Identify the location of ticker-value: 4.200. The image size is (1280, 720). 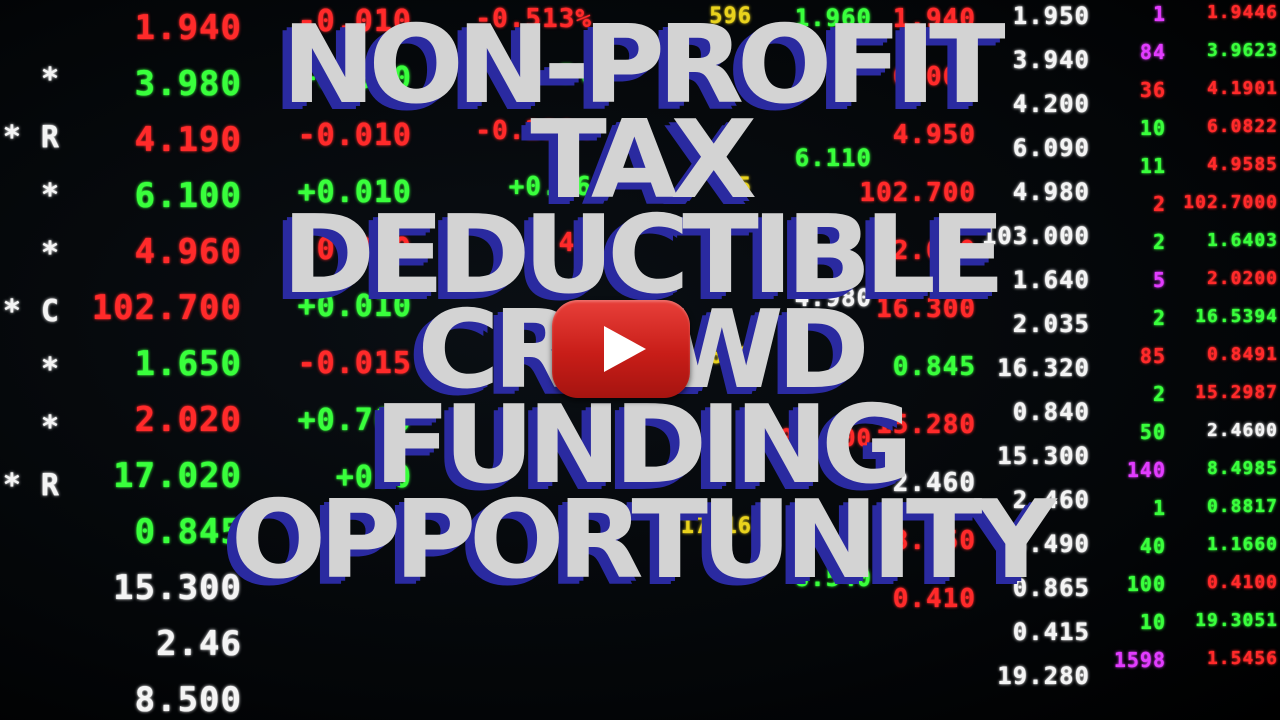
(1051, 104).